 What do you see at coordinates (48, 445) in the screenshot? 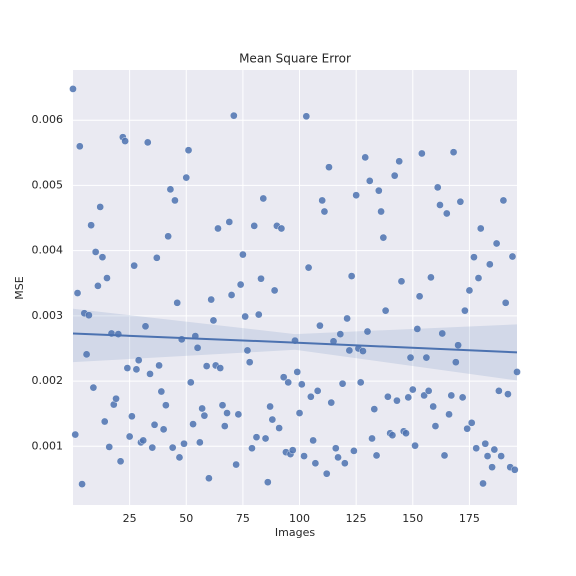
I see `y-tick-label: 0.001` at bounding box center [48, 445].